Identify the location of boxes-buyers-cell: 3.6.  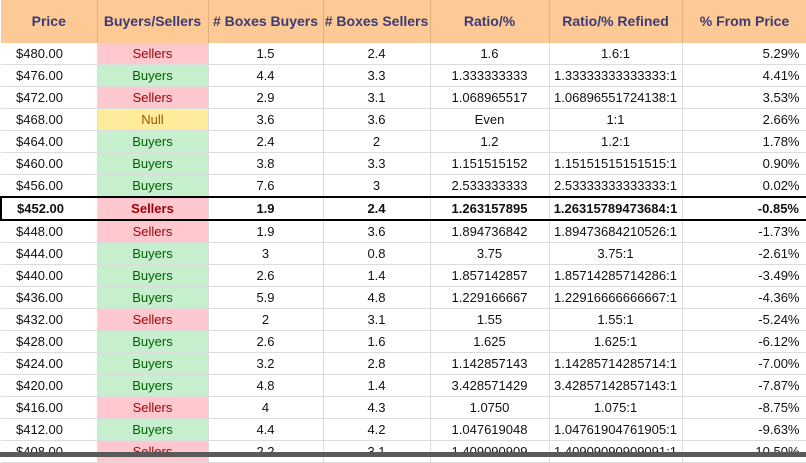
(266, 119).